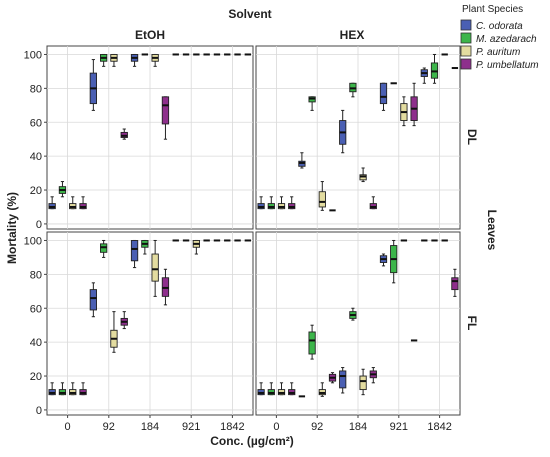  What do you see at coordinates (492, 230) in the screenshot?
I see `row-strip-title: Leaves` at bounding box center [492, 230].